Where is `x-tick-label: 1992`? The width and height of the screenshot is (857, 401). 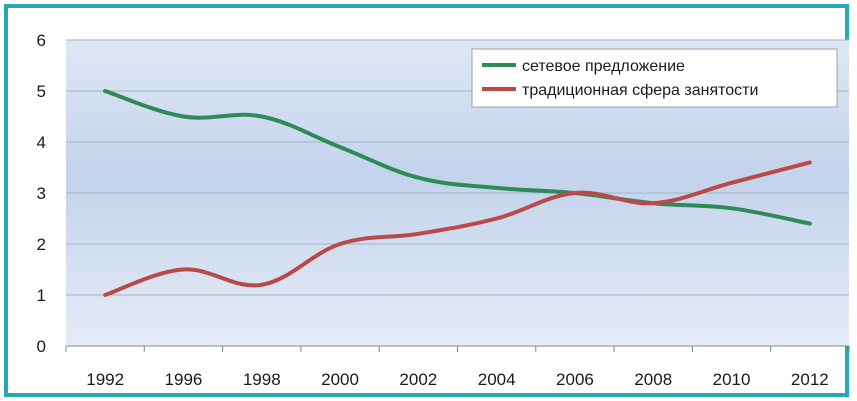
x-tick-label: 1992 is located at coordinates (105, 379).